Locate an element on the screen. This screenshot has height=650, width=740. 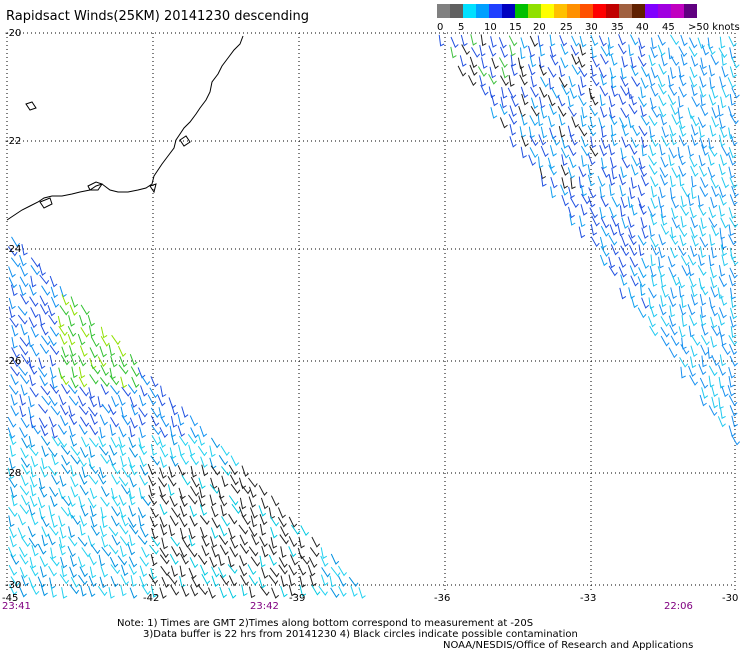
lat-label: -22 is located at coordinates (13, 141).